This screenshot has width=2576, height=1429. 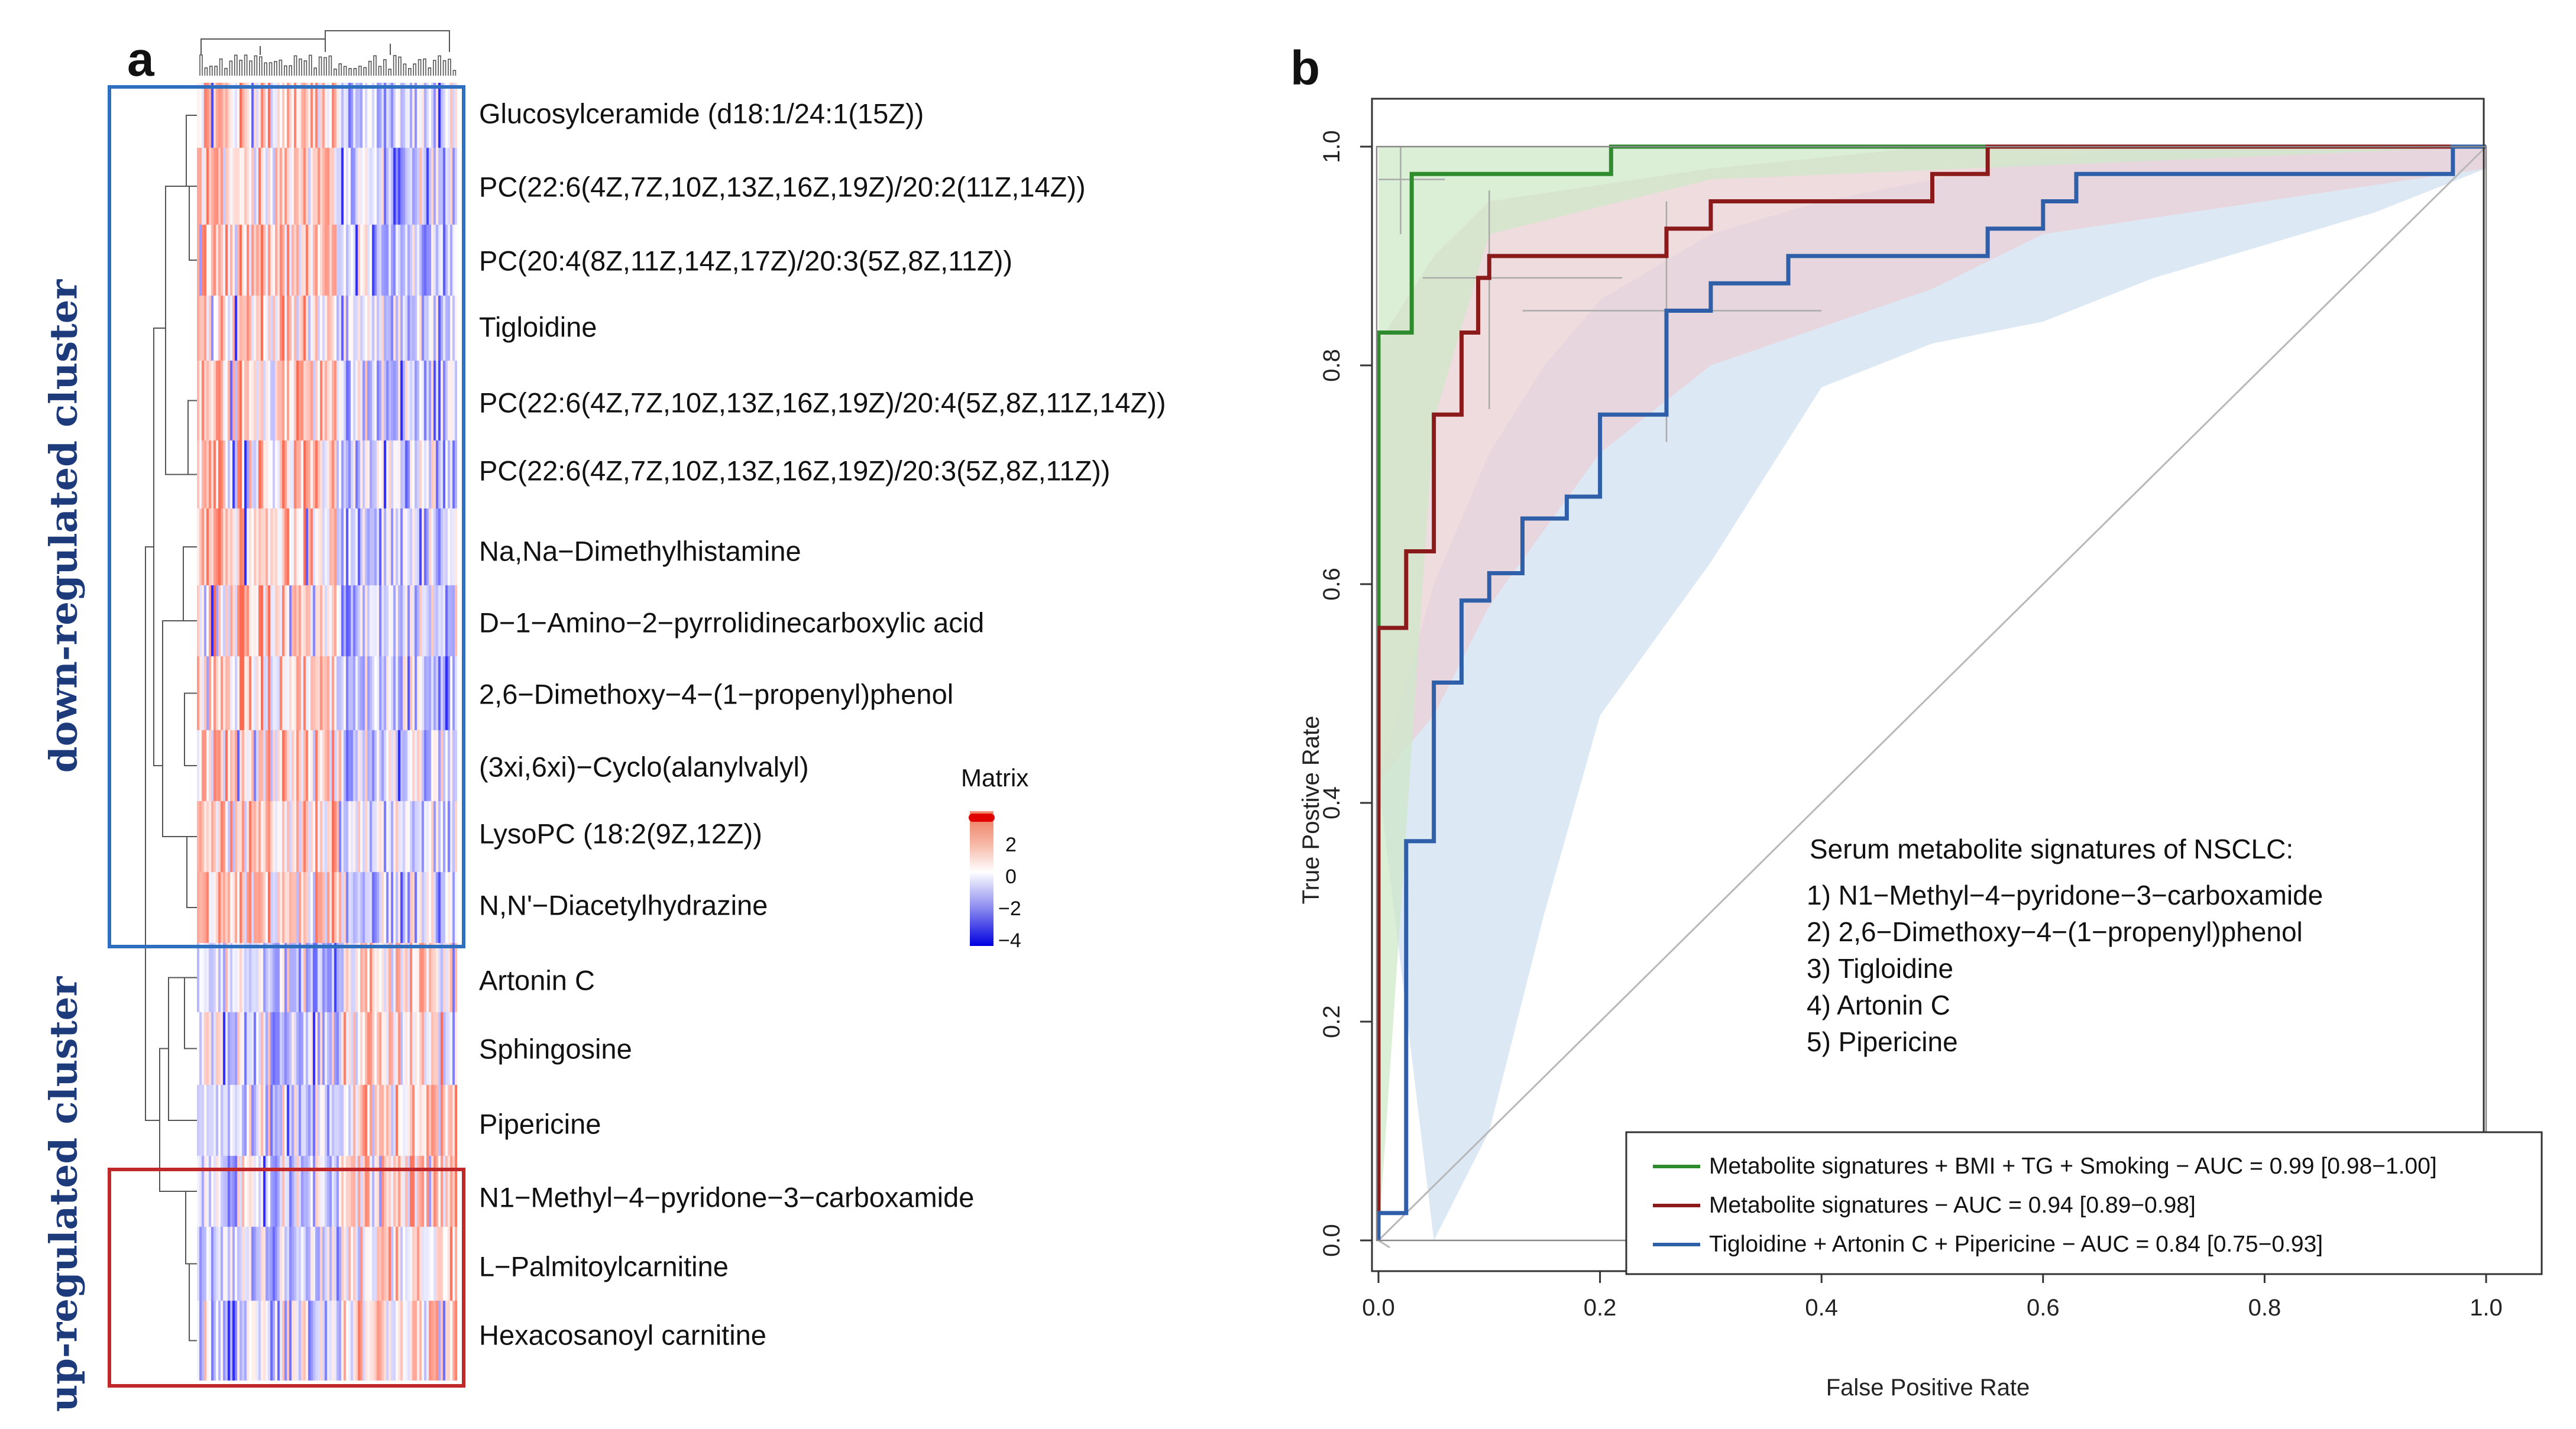 I want to click on metabolite-label: L−Palmitoylcarnitine, so click(x=604, y=1266).